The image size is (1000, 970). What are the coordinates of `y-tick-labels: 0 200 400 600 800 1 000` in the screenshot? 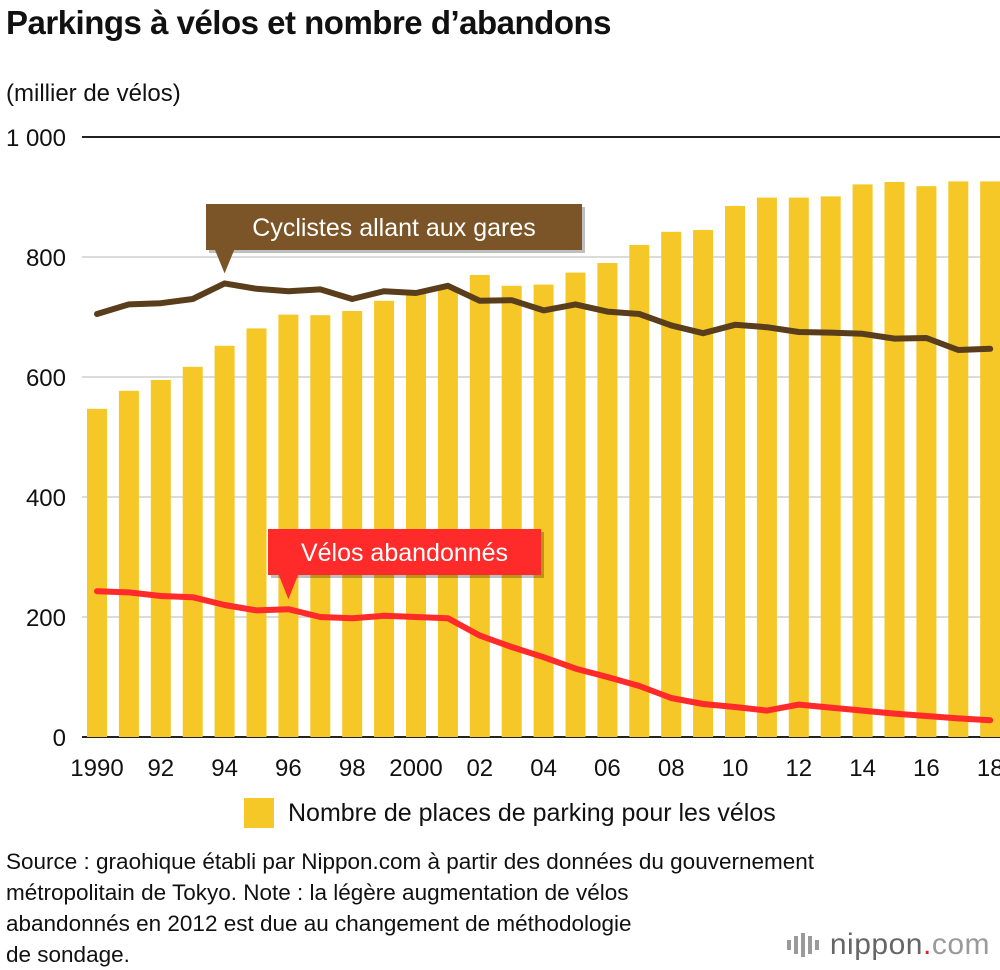 It's located at (36, 438).